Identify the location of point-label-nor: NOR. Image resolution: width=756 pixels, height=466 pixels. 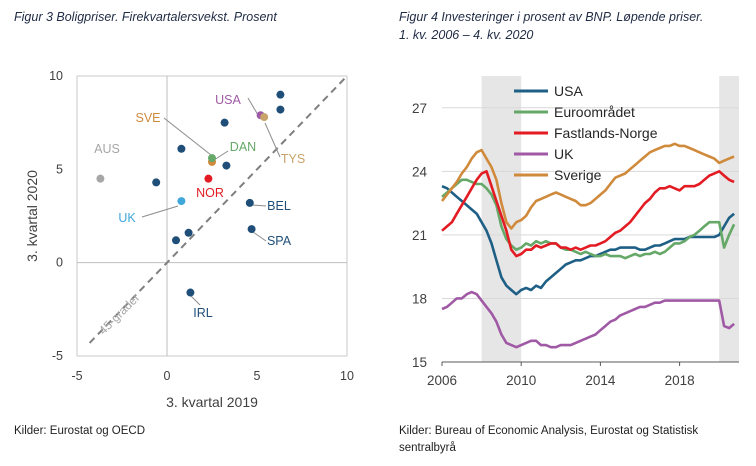
(210, 193).